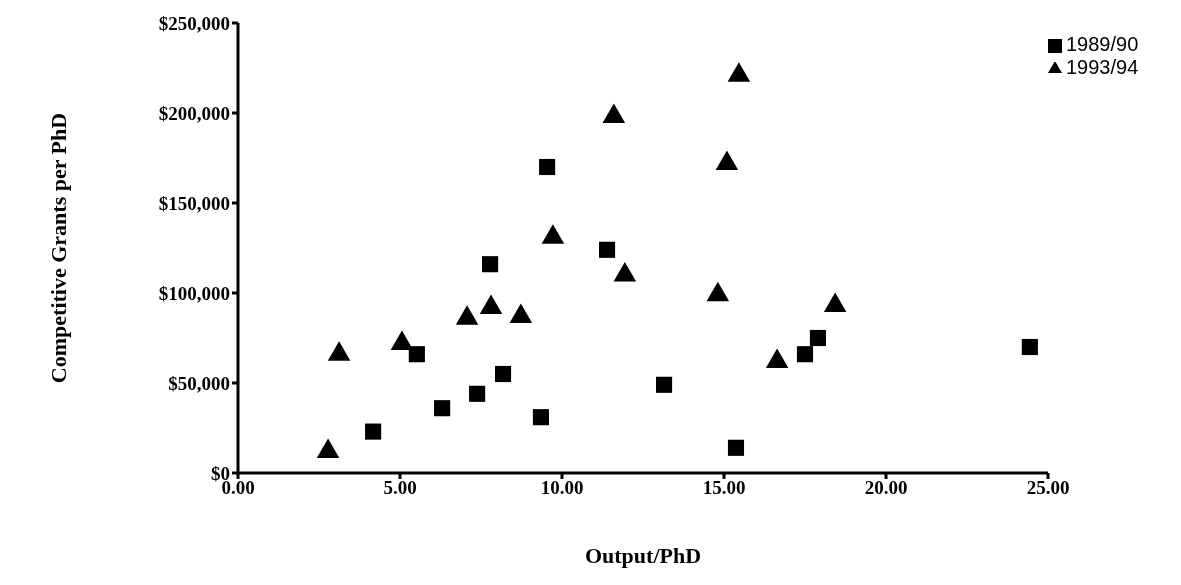 This screenshot has height=585, width=1181. I want to click on x-axis-title: Output/PhD, so click(643, 555).